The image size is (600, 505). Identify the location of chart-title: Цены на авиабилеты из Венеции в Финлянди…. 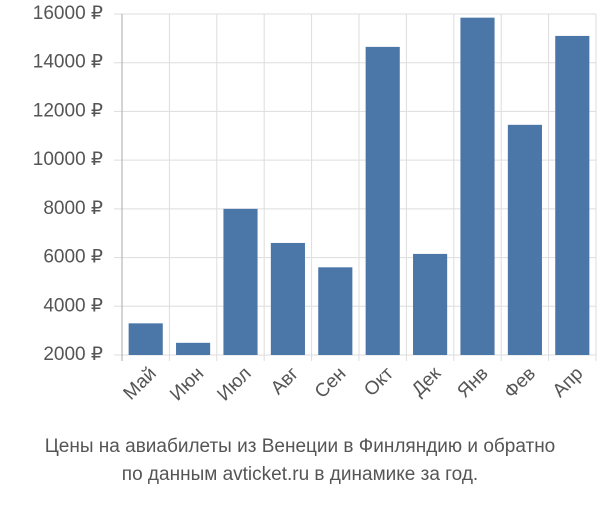
(300, 446).